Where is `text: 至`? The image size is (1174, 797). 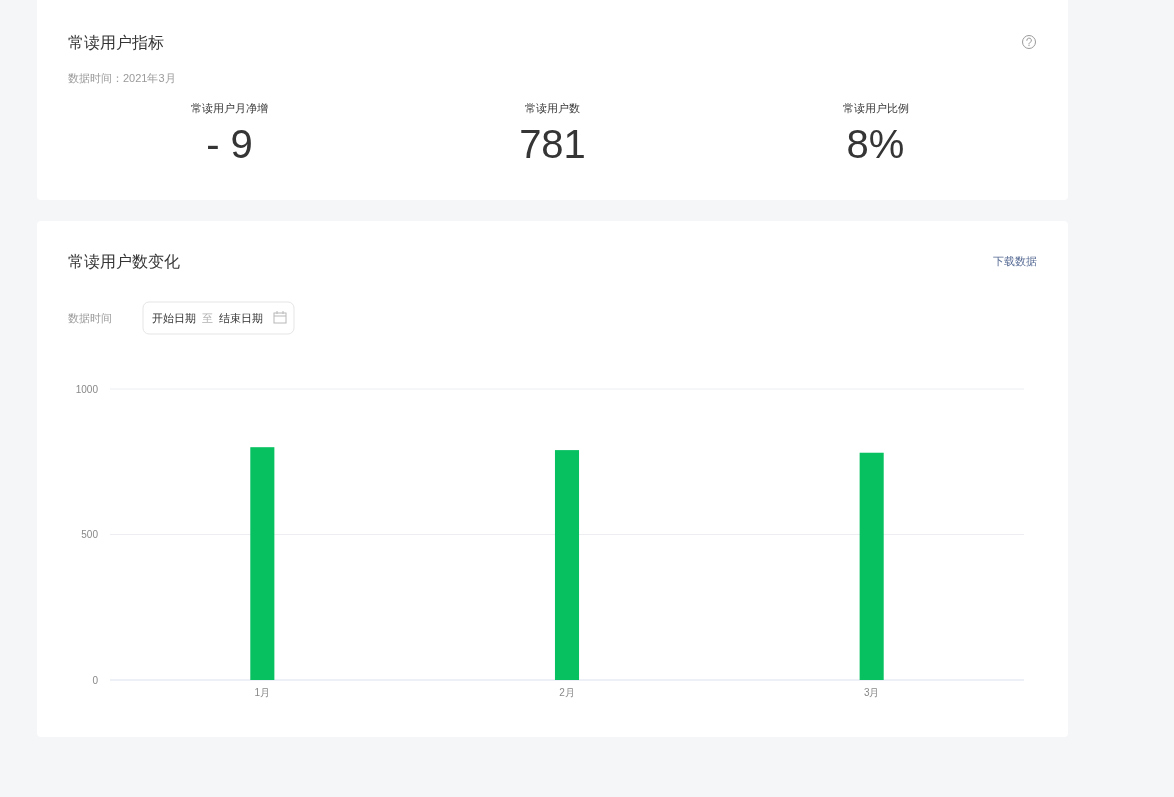 text: 至 is located at coordinates (207, 318).